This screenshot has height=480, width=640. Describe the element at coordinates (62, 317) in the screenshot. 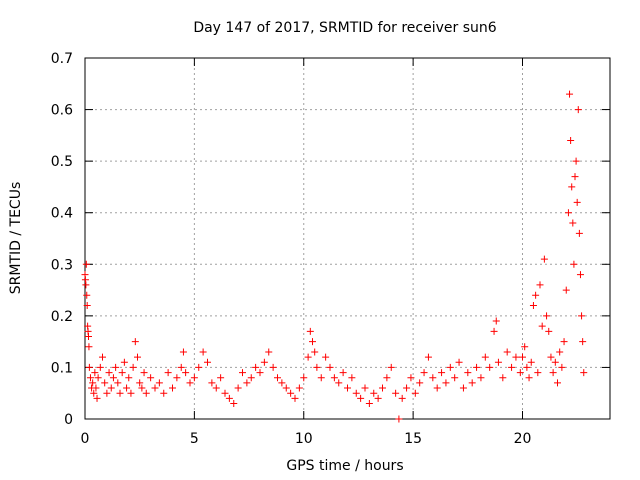

I see `y-tick-label: 0.2` at that location.